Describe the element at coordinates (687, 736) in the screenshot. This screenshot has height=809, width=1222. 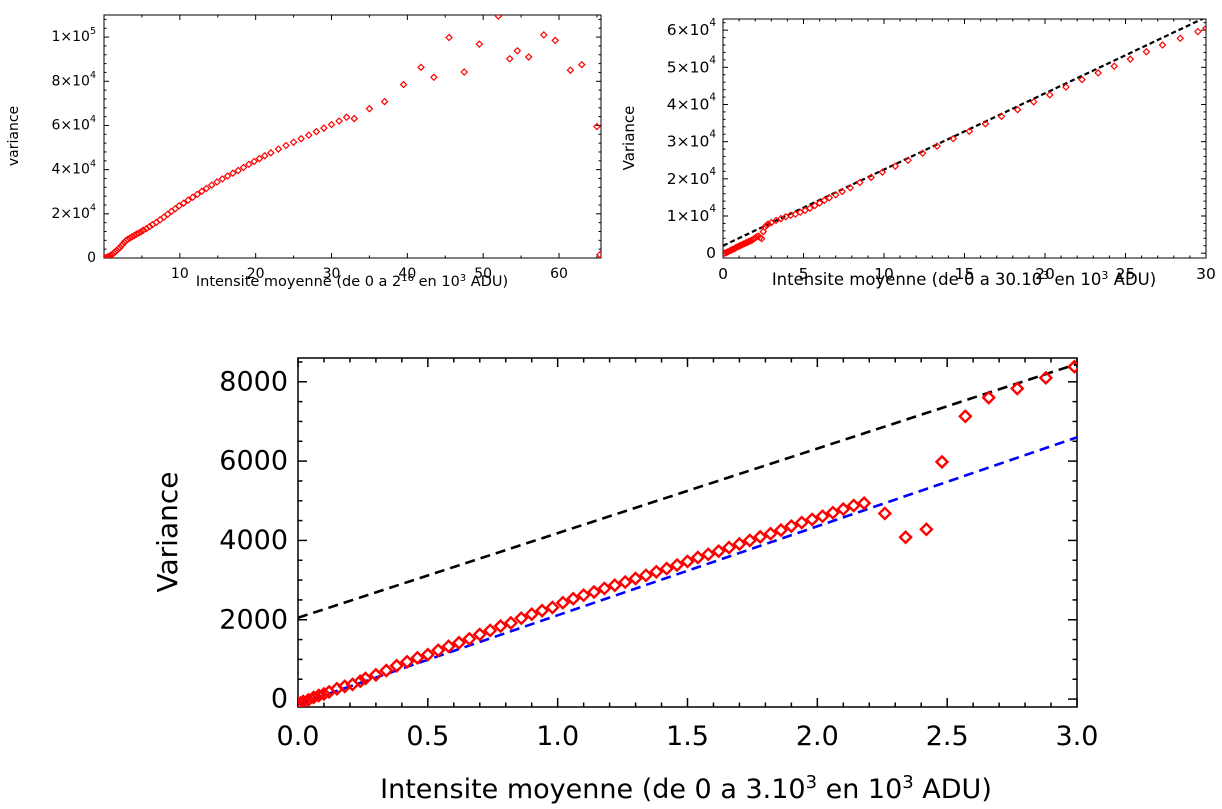
I see `x-tick-label: 1.5` at that location.